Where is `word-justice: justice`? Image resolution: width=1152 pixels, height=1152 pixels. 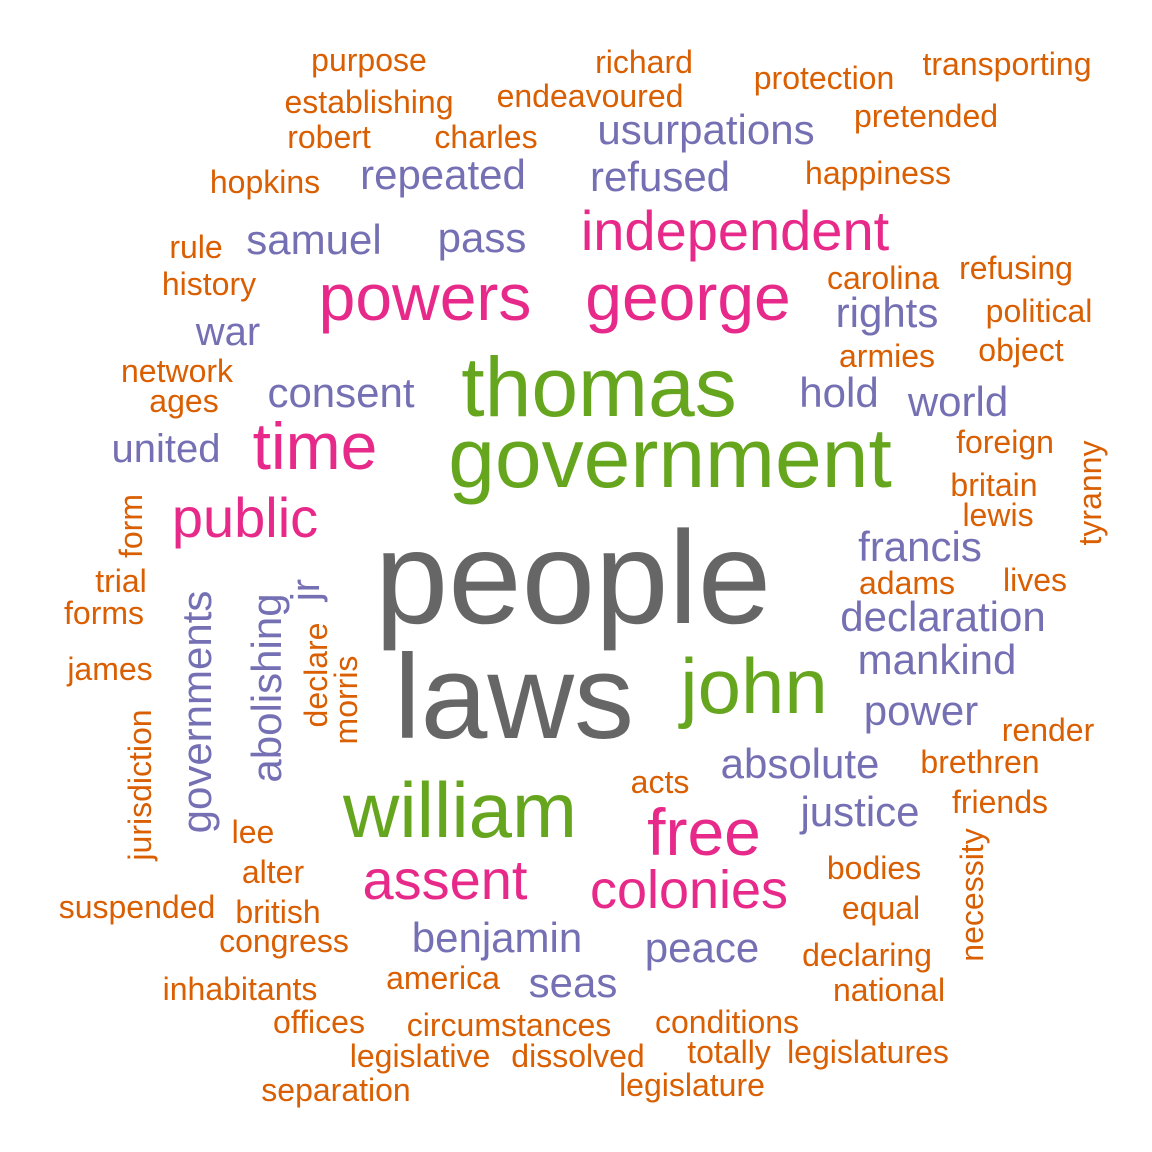
word-justice: justice is located at coordinates (860, 811).